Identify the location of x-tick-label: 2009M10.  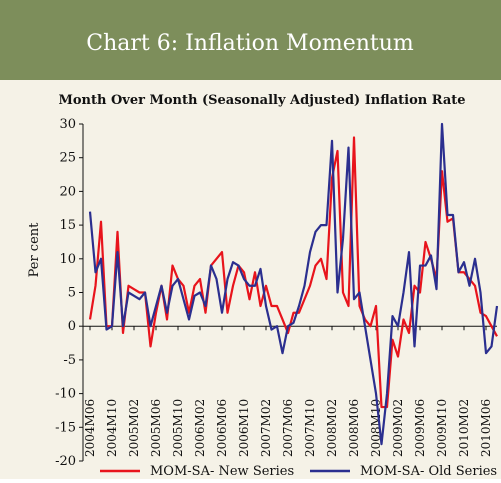
(442, 428).